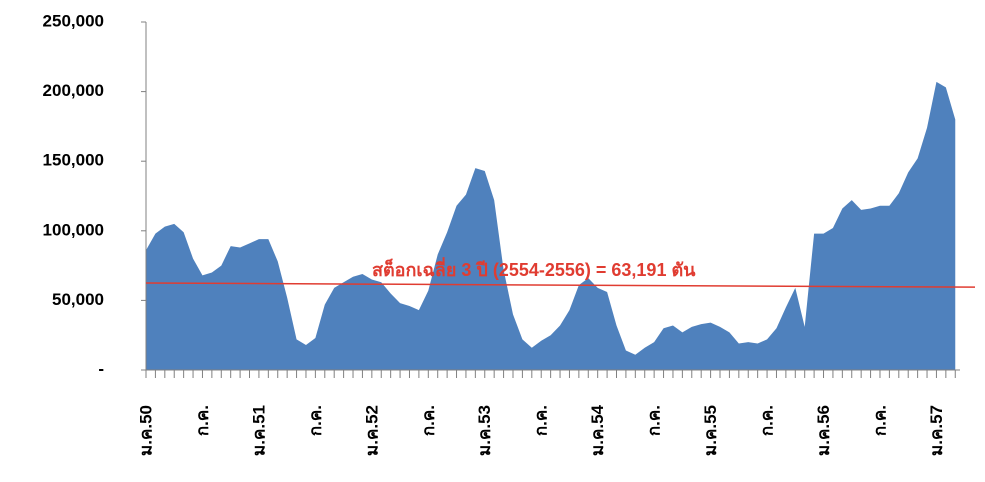 This screenshot has width=985, height=482. I want to click on x-tick-label: ม.ค.54, so click(597, 429).